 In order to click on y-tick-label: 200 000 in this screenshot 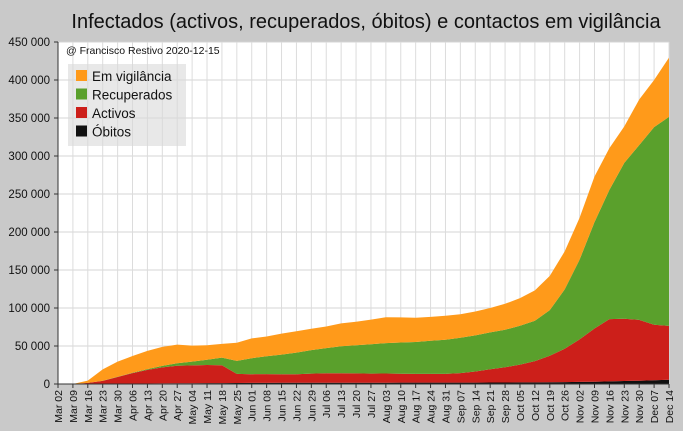, I will do `click(29, 233)`.